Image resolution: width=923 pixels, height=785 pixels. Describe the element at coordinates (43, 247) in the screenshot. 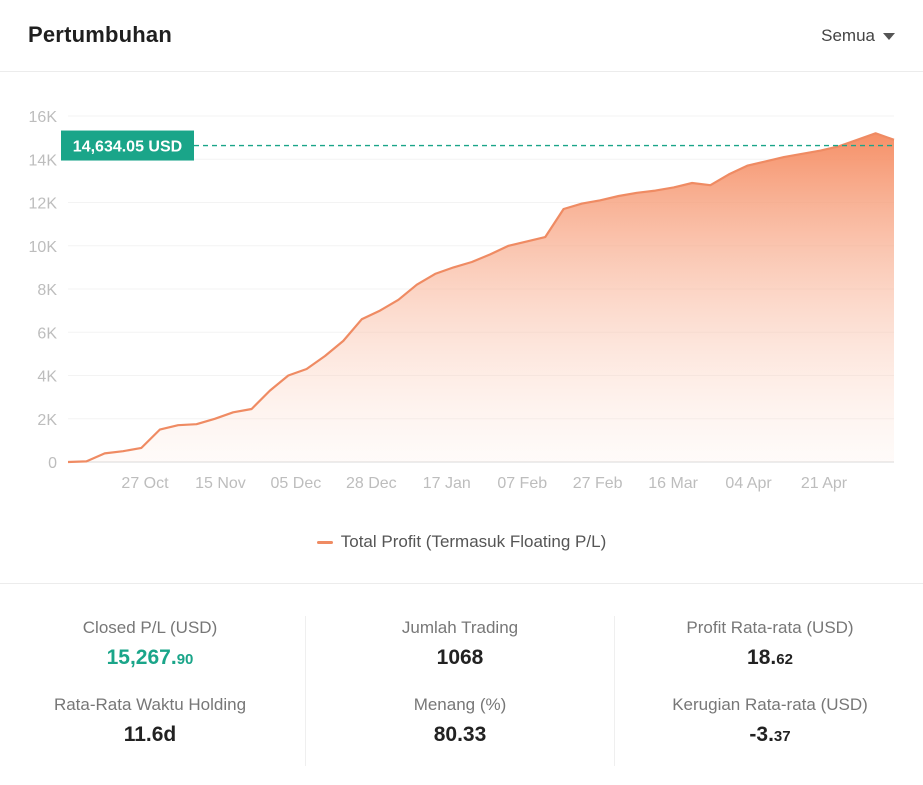

I see `y-tick-label: 10K` at that location.